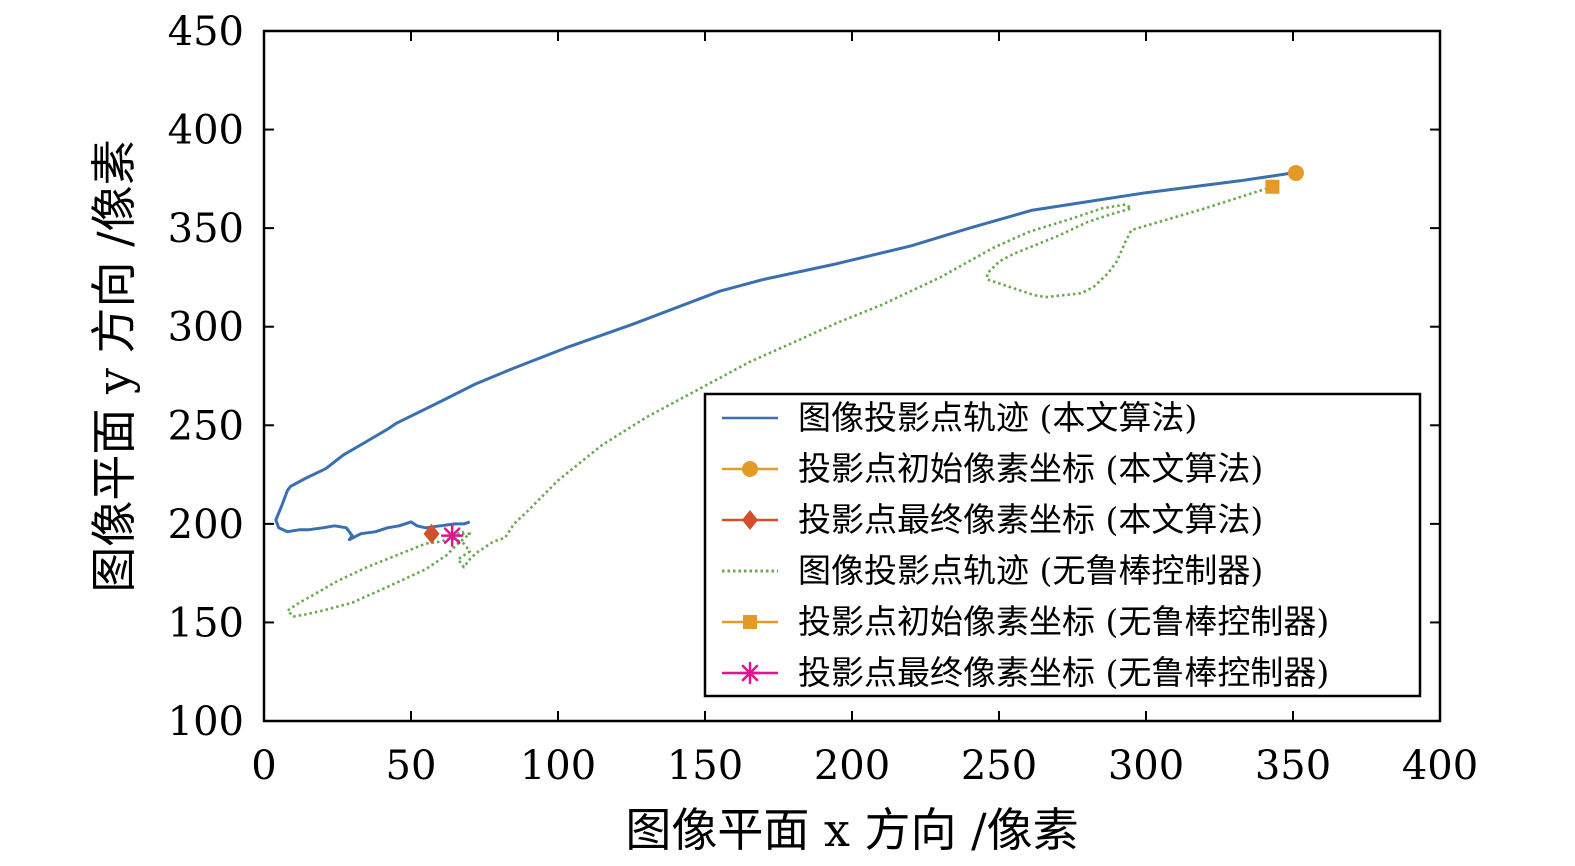  I want to click on x-axis-title: 图像平面 x 方向 /像素, so click(851, 830).